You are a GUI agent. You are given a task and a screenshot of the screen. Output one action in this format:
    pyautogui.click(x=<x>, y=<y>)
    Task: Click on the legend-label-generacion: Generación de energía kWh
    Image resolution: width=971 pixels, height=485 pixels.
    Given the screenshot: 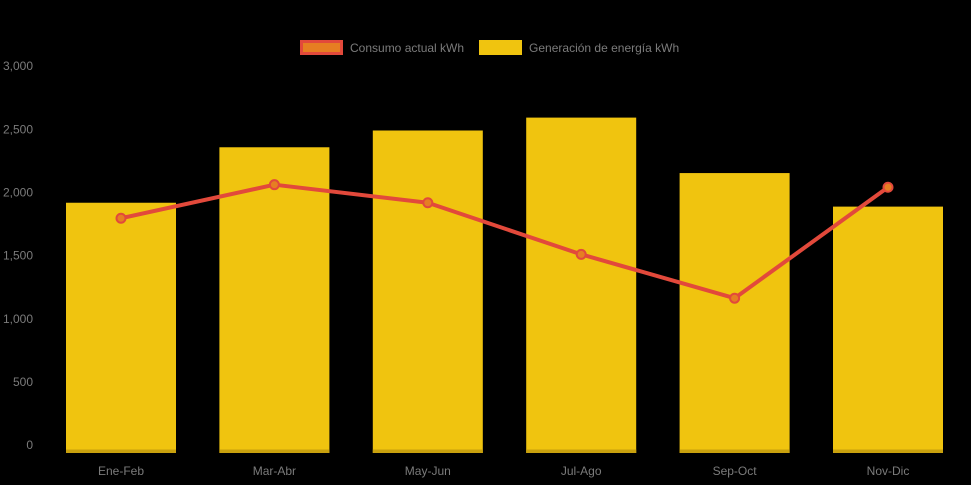 What is the action you would take?
    pyautogui.click(x=604, y=47)
    